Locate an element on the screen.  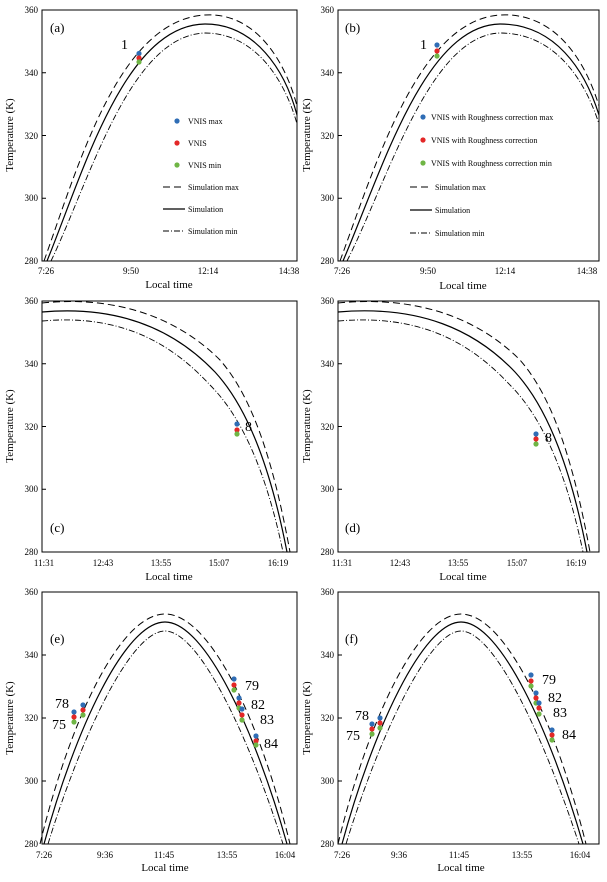
panel-label: (f) is located at coordinates (351, 638).